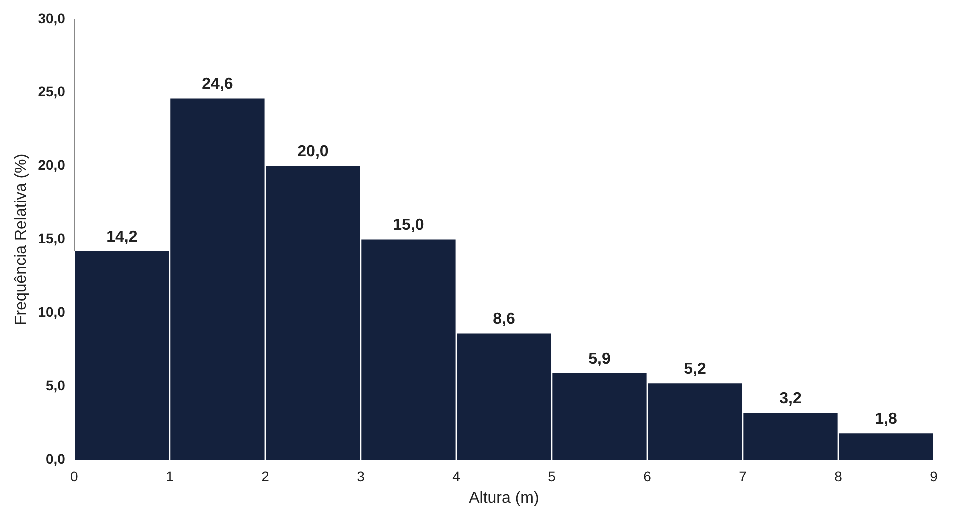 The width and height of the screenshot is (956, 517). Describe the element at coordinates (791, 399) in the screenshot. I see `data-label: 3,2` at that location.